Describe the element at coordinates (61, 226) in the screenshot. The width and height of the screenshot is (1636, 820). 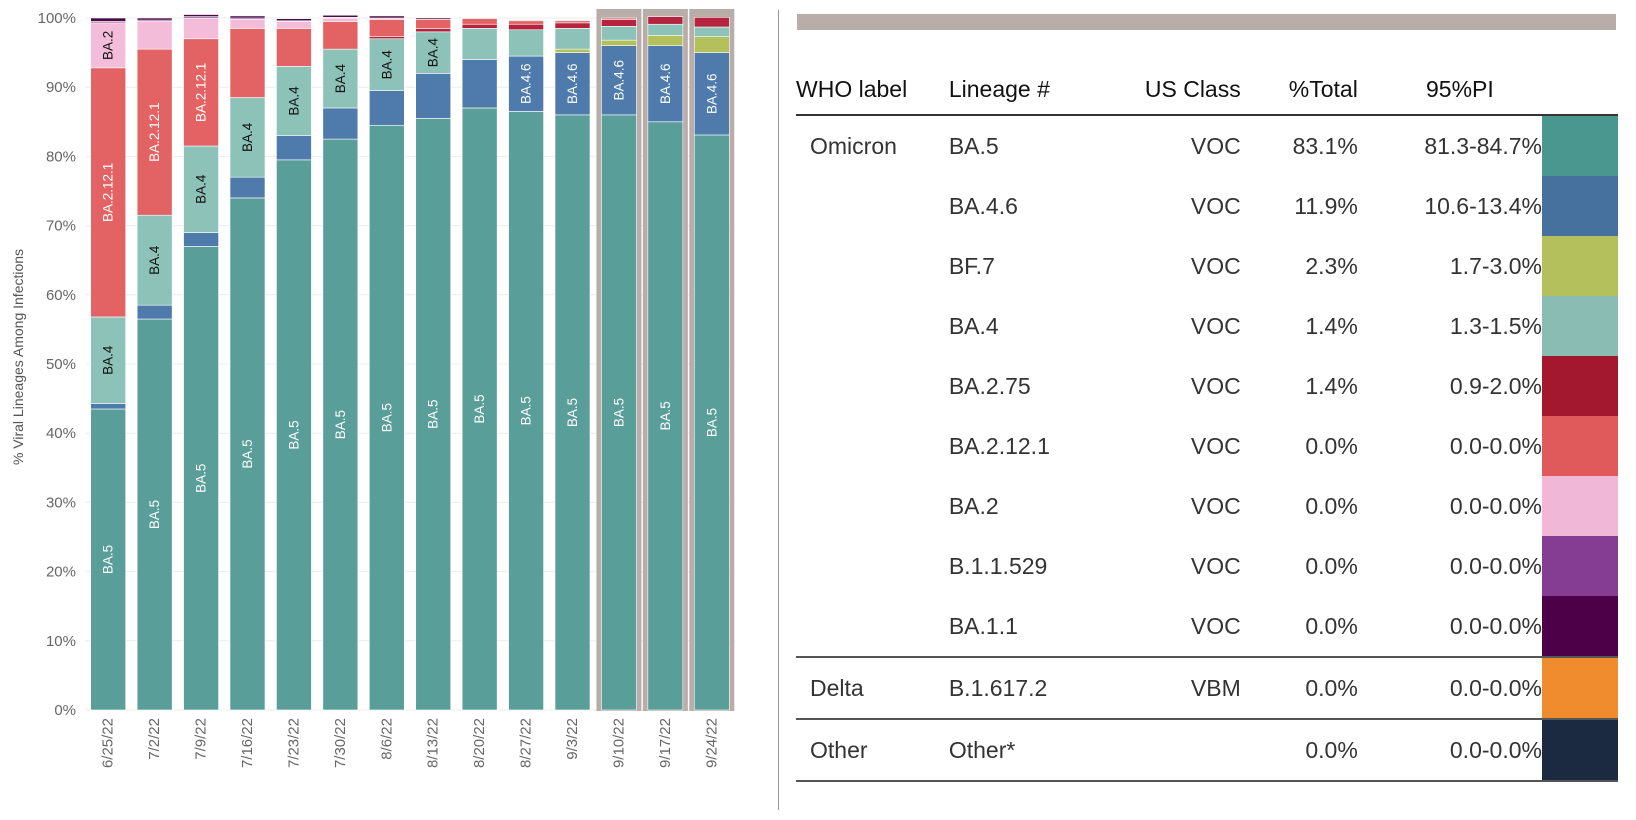
I see `y-tick-label: 70%` at that location.